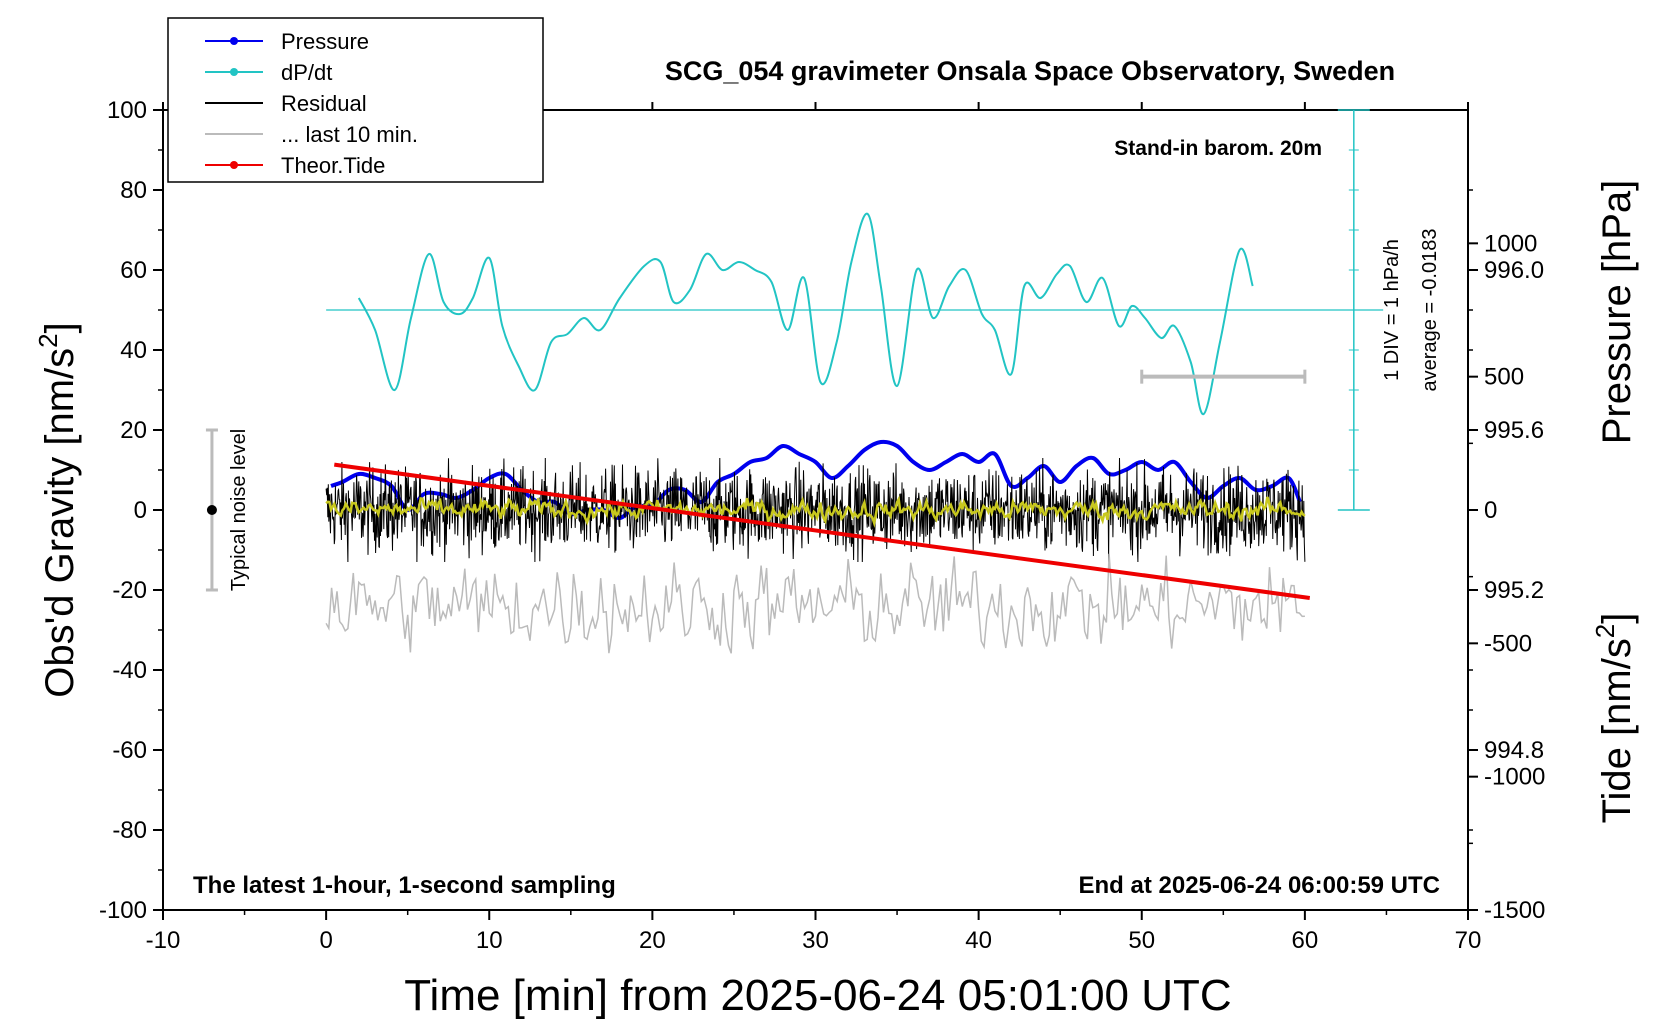 Image resolution: width=1660 pixels, height=1020 pixels. Describe the element at coordinates (805, 314) in the screenshot. I see `dpdt-line` at that location.